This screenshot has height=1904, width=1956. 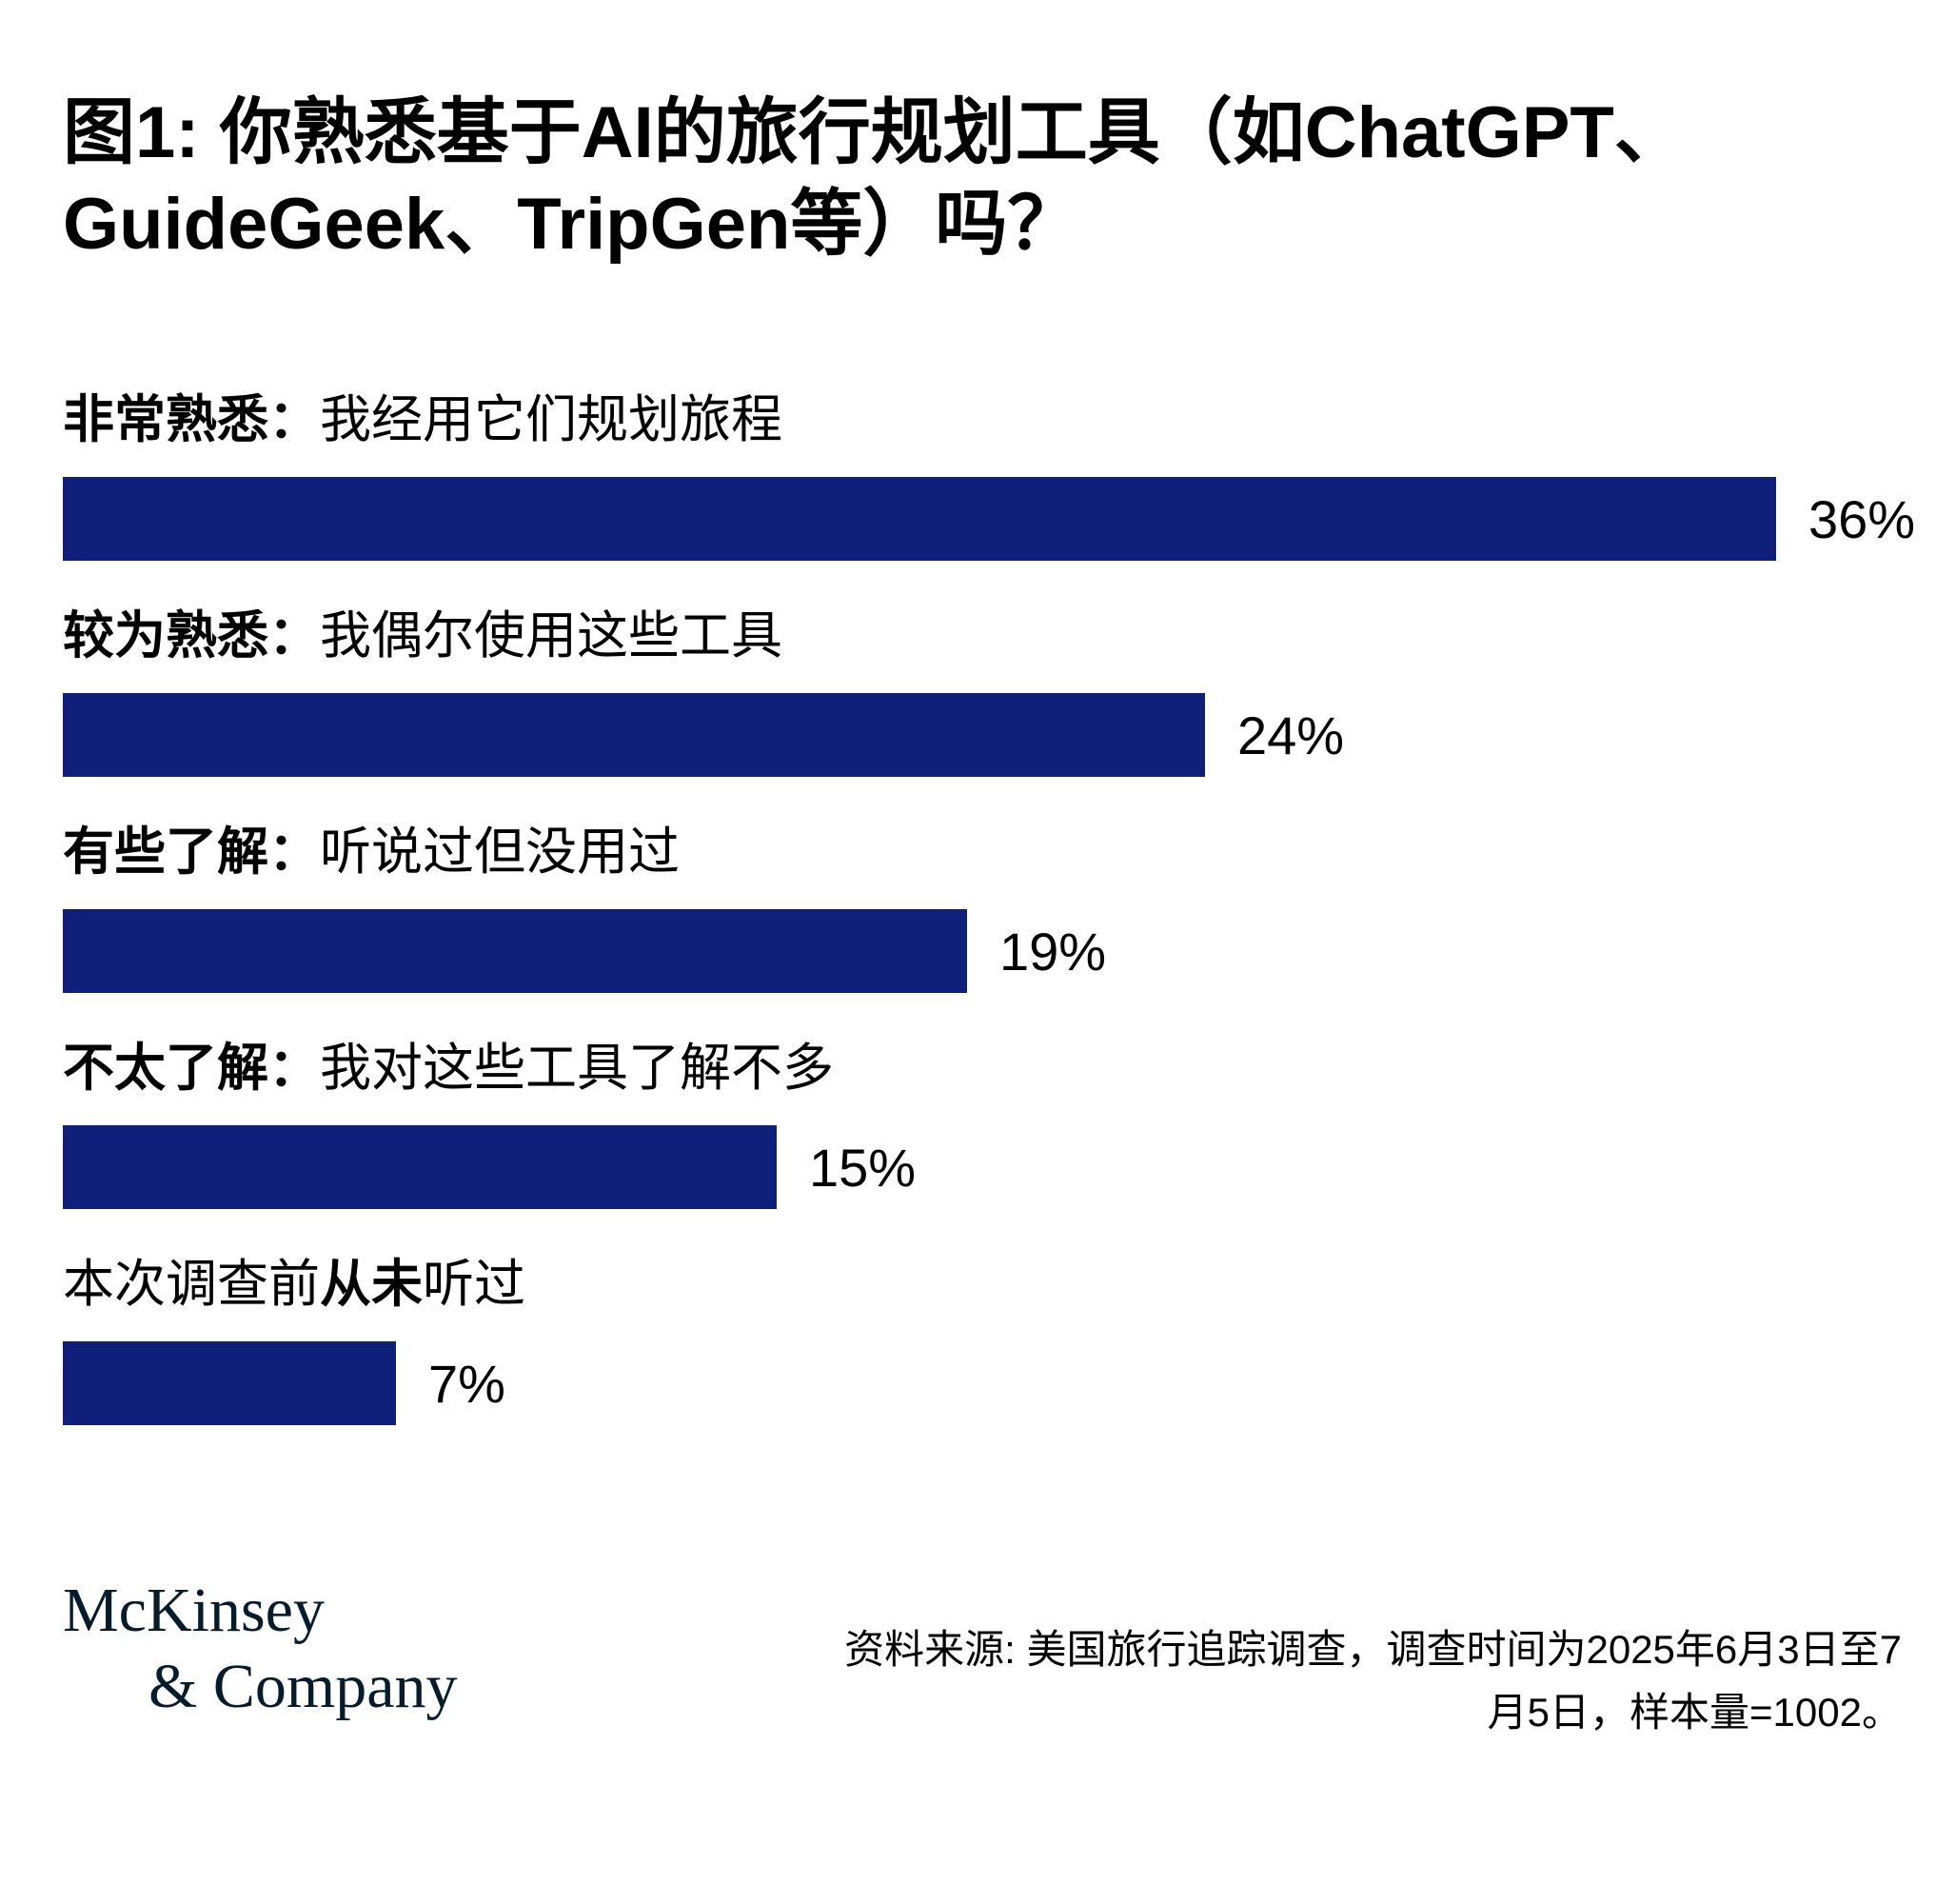 What do you see at coordinates (551, 419) in the screenshot?
I see `label-segment: 我经用它们规划旅程` at bounding box center [551, 419].